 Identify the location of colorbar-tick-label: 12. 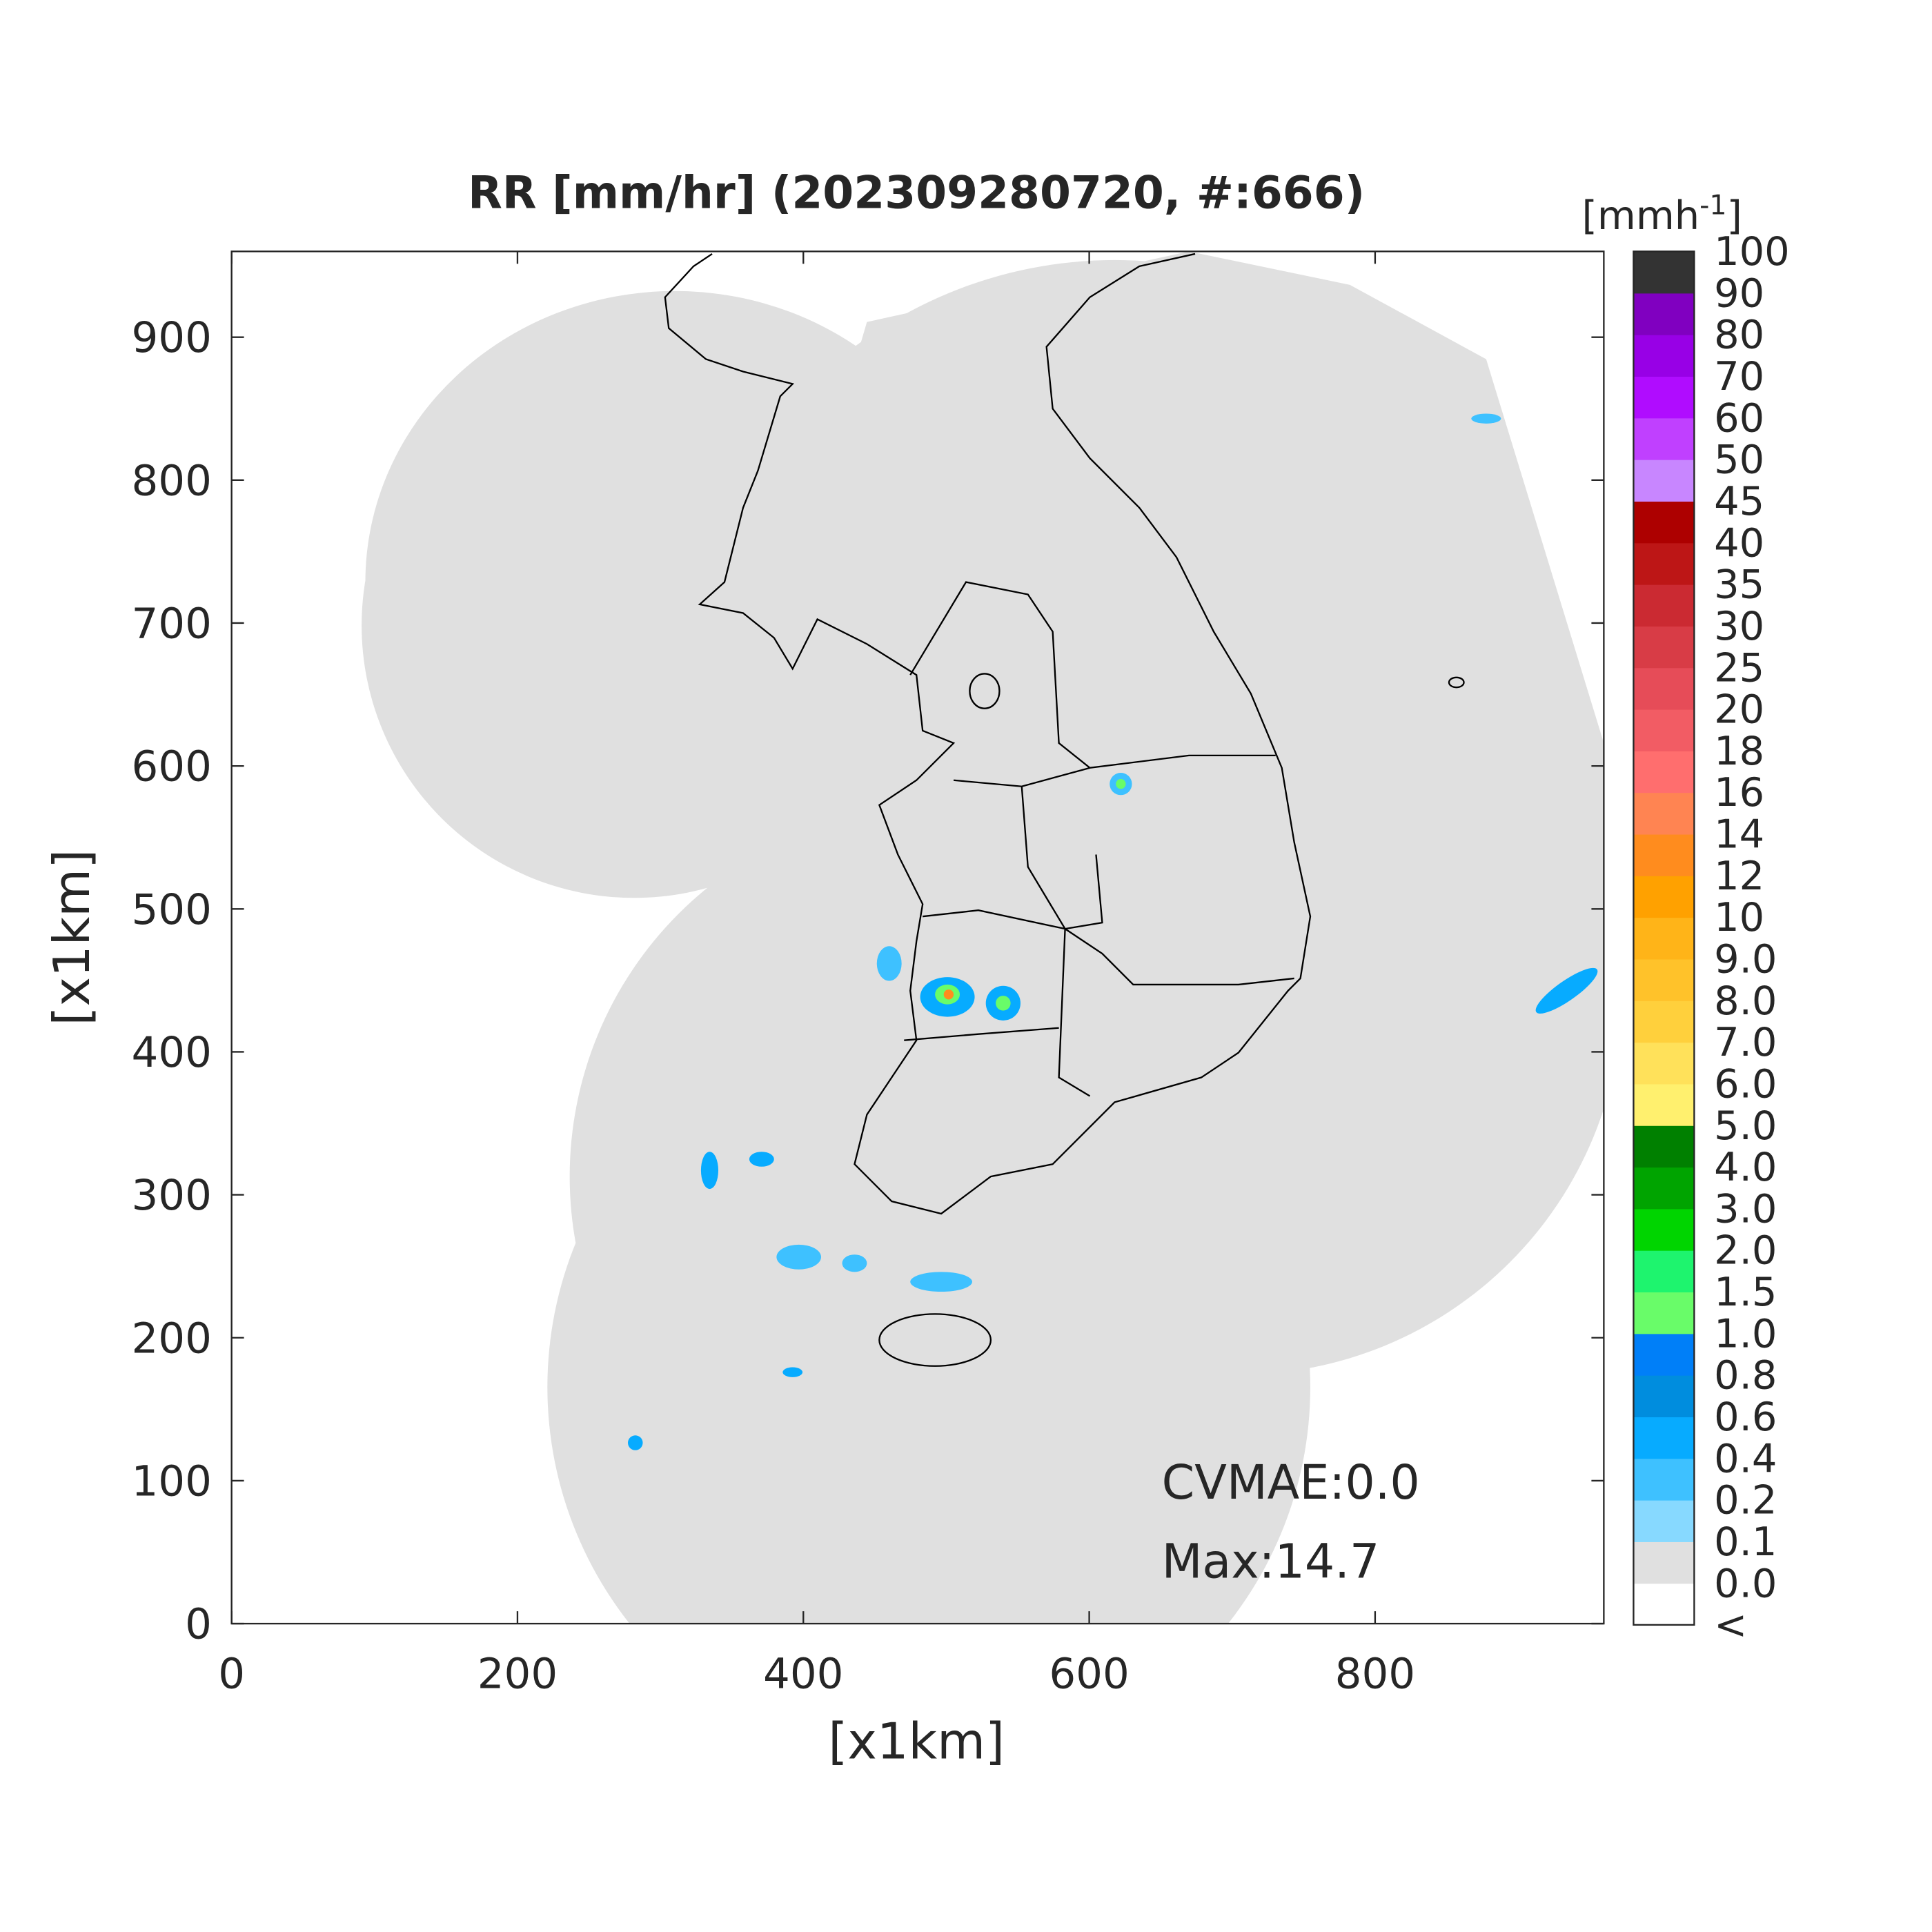
(1739, 876).